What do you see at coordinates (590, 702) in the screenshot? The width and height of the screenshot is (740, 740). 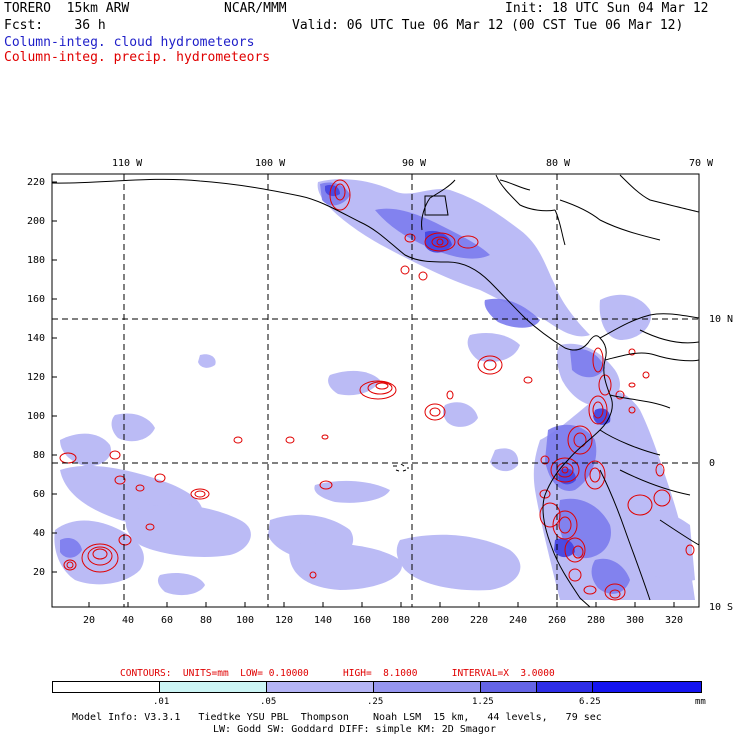 I see `colorbar-label: 6.25` at bounding box center [590, 702].